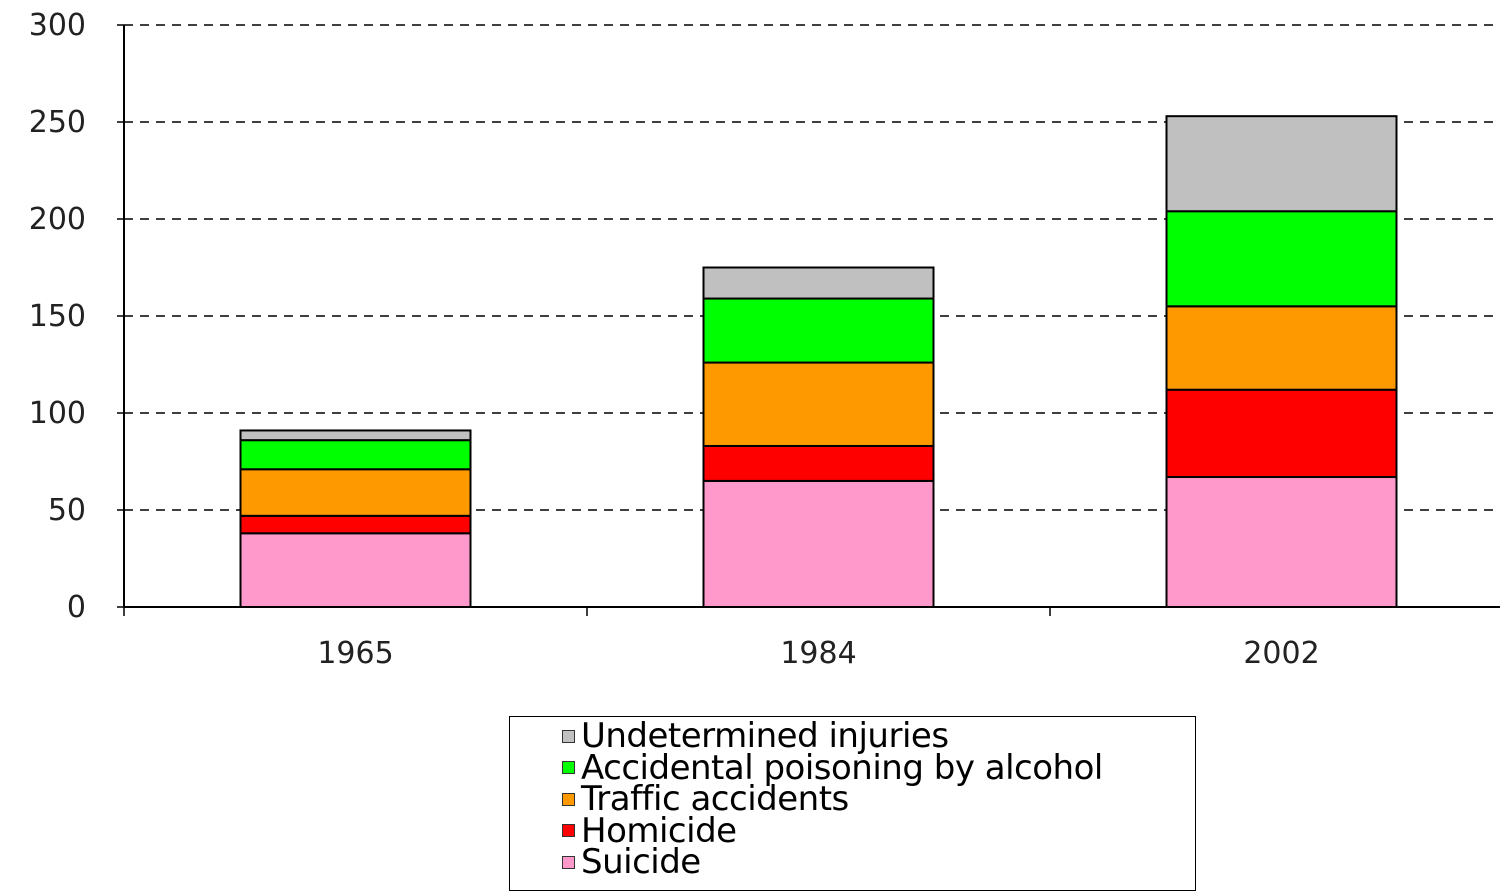 This screenshot has height=891, width=1500. Describe the element at coordinates (641, 862) in the screenshot. I see `legend-label: Suicide` at that location.